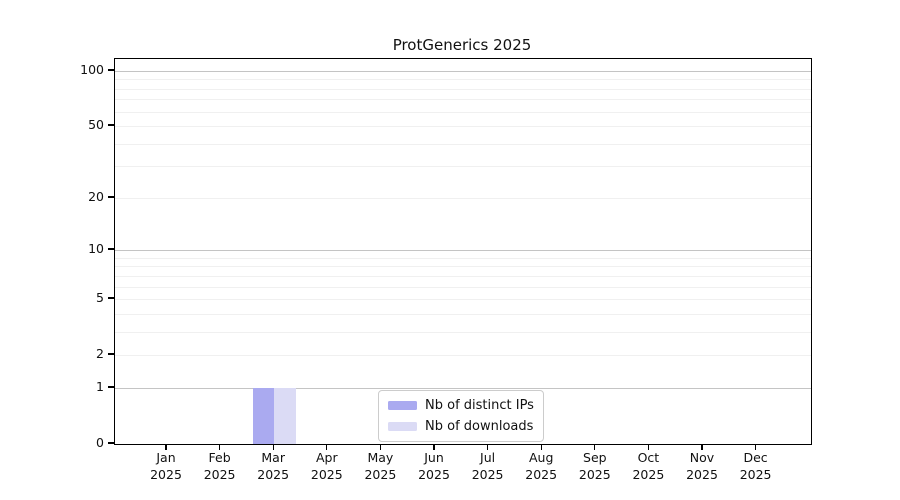  I want to click on x-tick-month: Jan, so click(166, 457).